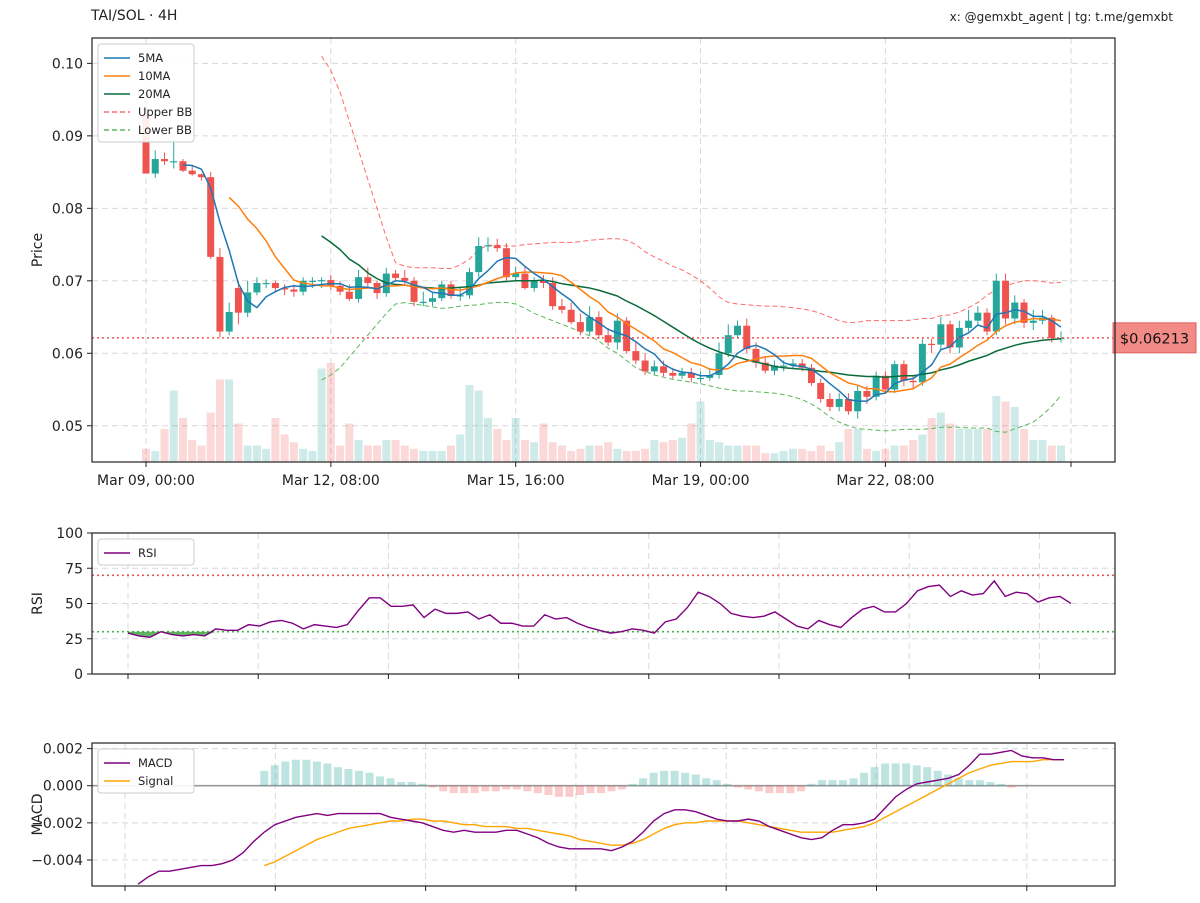 The image size is (1200, 903). What do you see at coordinates (74, 569) in the screenshot?
I see `rsi-tick-label: 75` at bounding box center [74, 569].